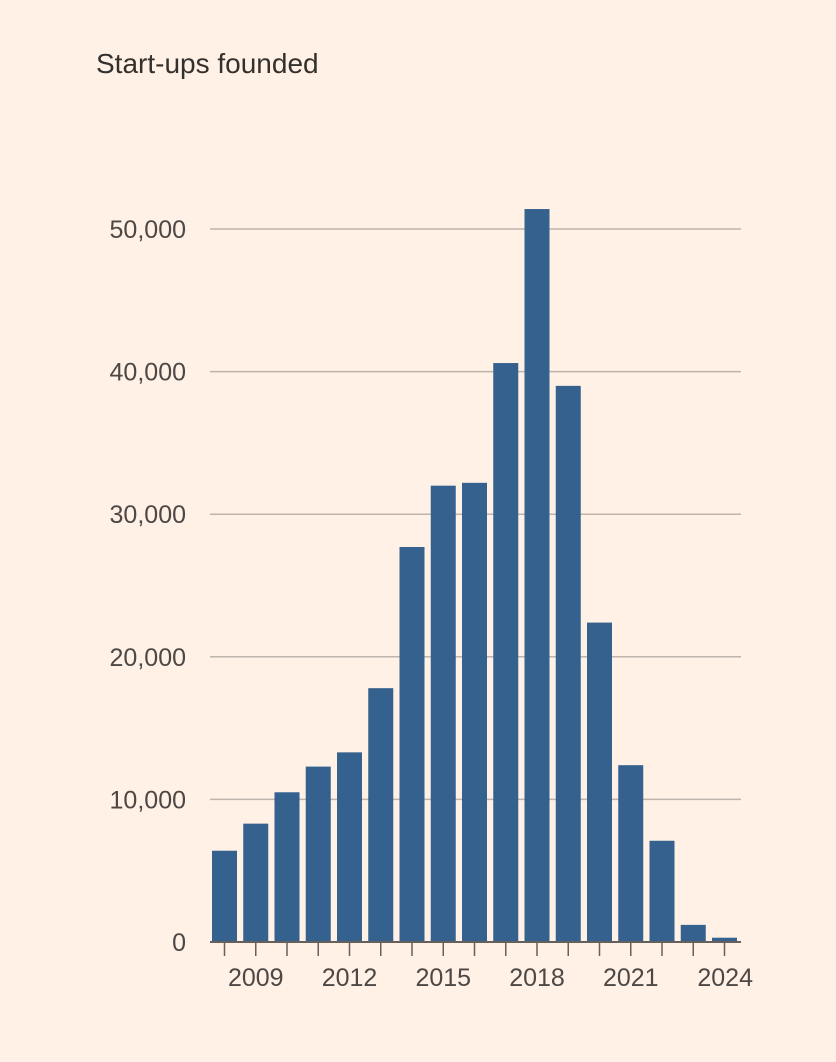 This screenshot has height=1062, width=836. What do you see at coordinates (349, 847) in the screenshot?
I see `bar-2012` at bounding box center [349, 847].